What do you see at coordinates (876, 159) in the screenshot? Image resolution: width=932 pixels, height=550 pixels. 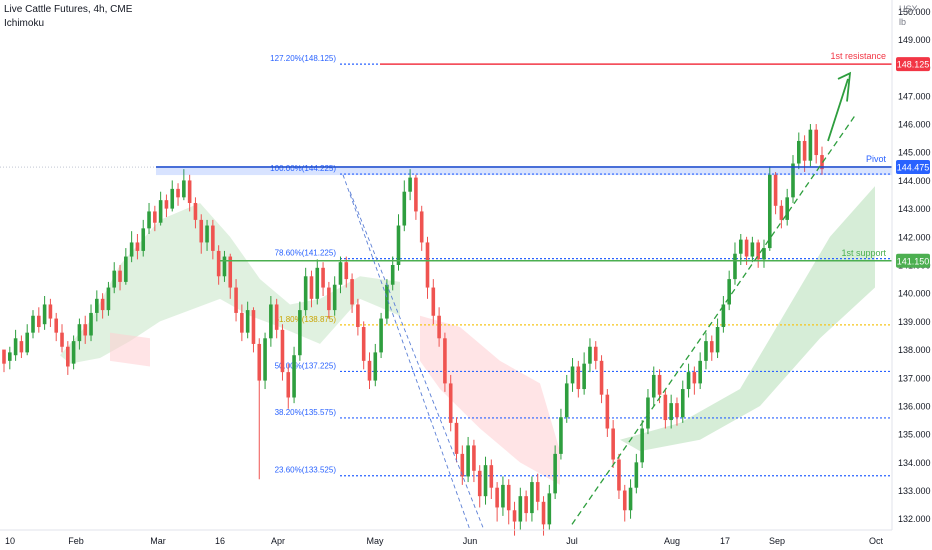 I see `annotation-label: Pivot` at bounding box center [876, 159].